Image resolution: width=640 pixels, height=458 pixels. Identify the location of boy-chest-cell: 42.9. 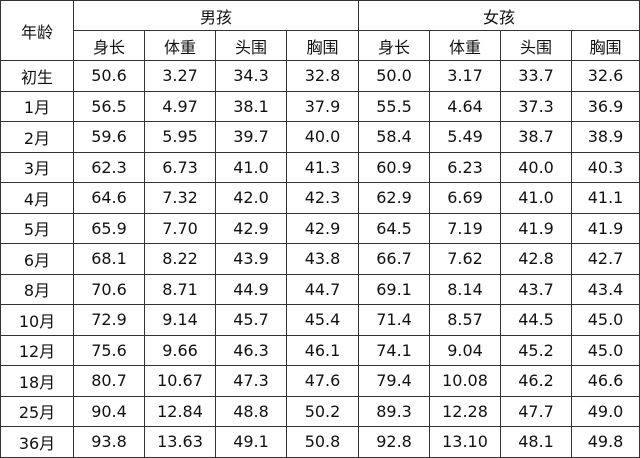
(322, 228).